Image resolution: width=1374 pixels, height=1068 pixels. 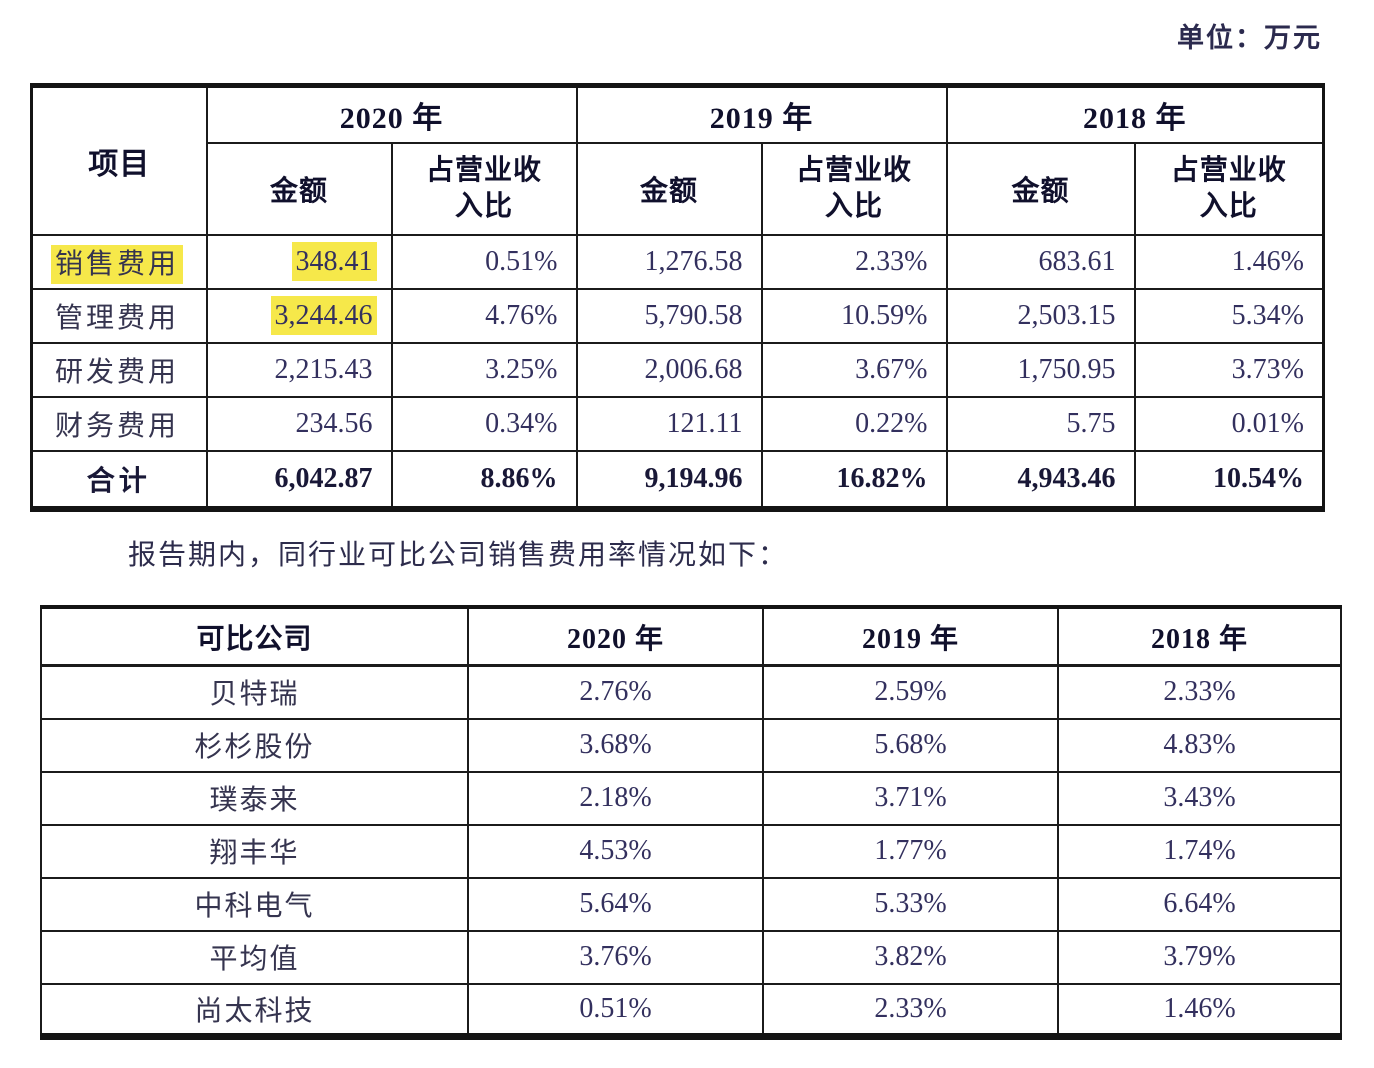 I want to click on intro-paragraph: 报告期内，同行业可比公司销售费用率情况如下：, so click(x=458, y=555).